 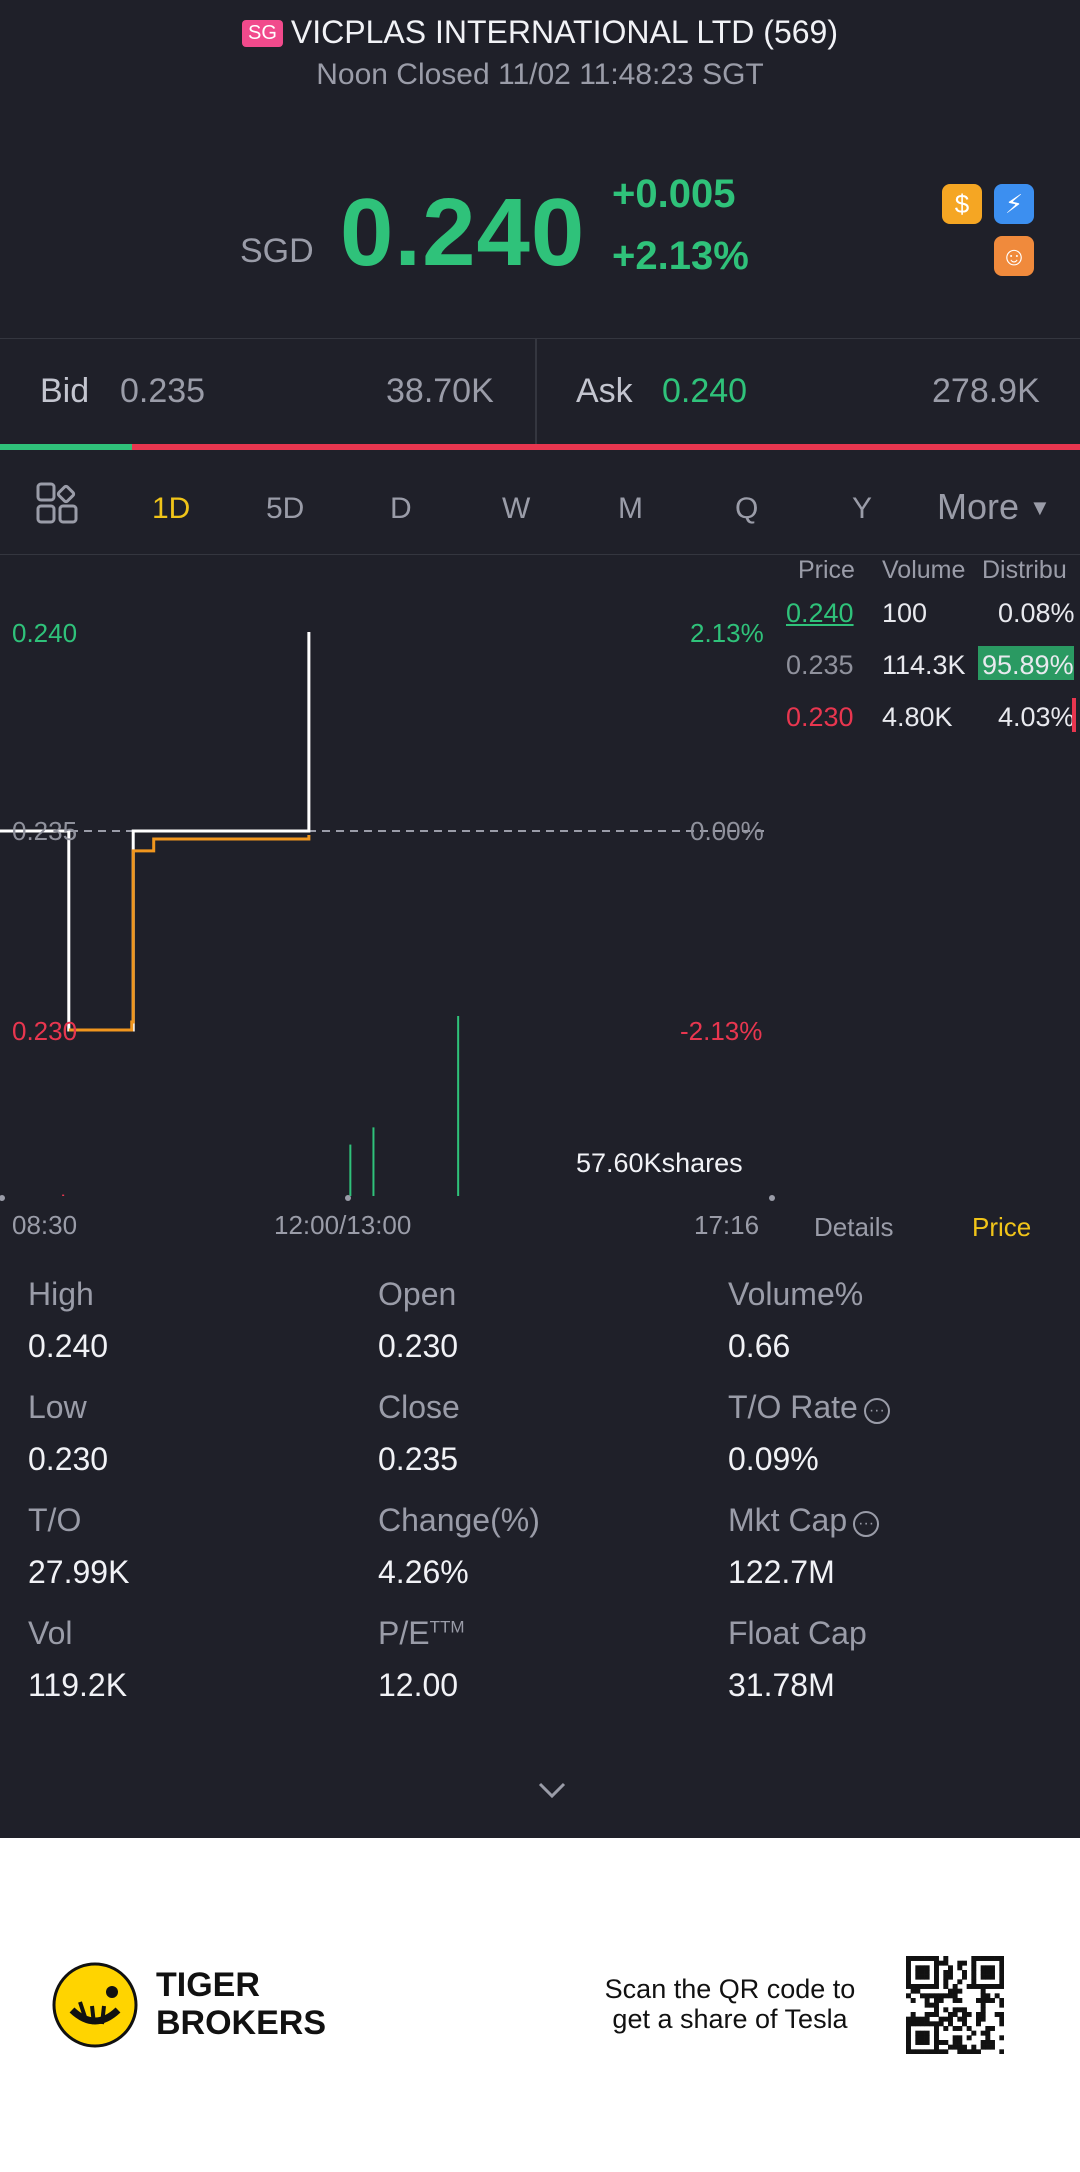 I want to click on stat-value: 122.7M, so click(x=781, y=1572).